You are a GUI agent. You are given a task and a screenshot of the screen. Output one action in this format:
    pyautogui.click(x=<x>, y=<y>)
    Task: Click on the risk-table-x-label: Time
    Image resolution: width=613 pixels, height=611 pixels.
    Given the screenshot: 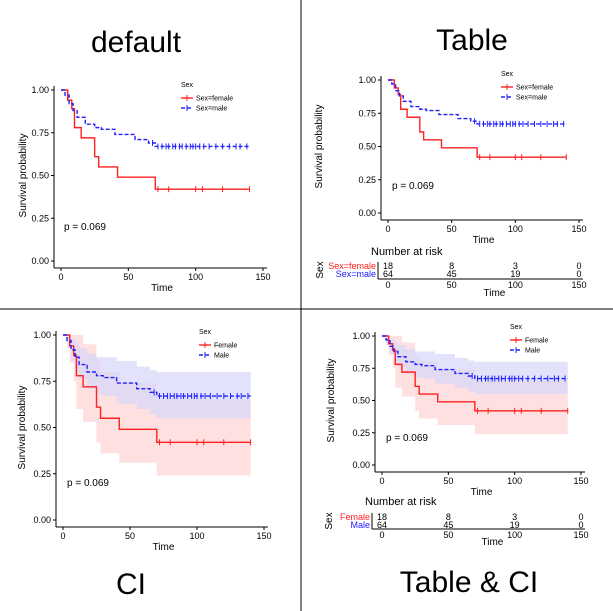 What is the action you would take?
    pyautogui.click(x=495, y=293)
    